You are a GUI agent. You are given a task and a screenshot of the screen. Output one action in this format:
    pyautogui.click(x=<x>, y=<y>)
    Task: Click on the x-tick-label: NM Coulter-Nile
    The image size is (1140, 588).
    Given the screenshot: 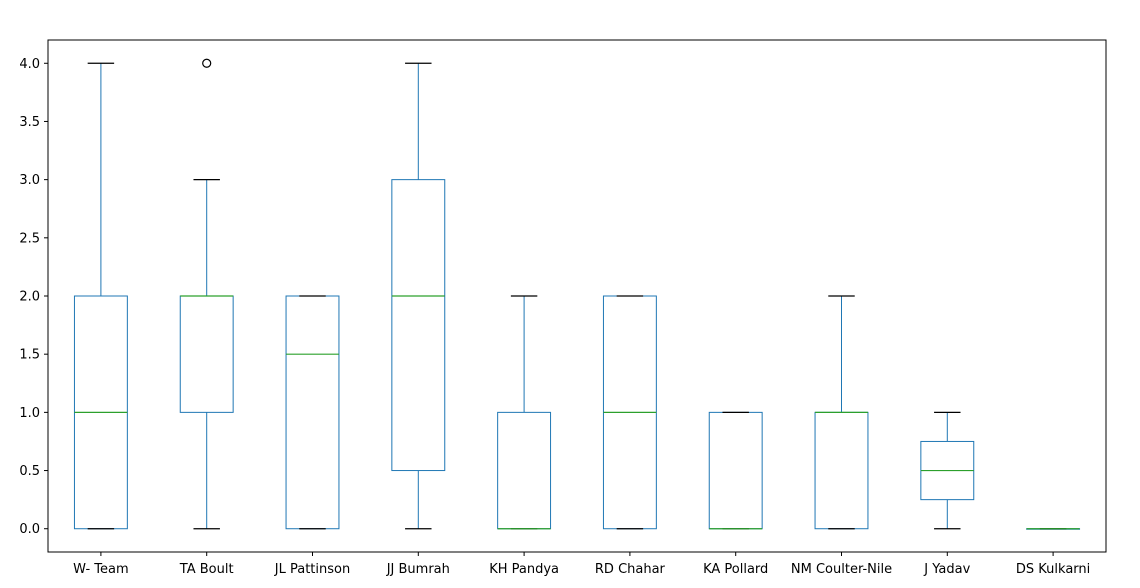 What is the action you would take?
    pyautogui.click(x=841, y=569)
    